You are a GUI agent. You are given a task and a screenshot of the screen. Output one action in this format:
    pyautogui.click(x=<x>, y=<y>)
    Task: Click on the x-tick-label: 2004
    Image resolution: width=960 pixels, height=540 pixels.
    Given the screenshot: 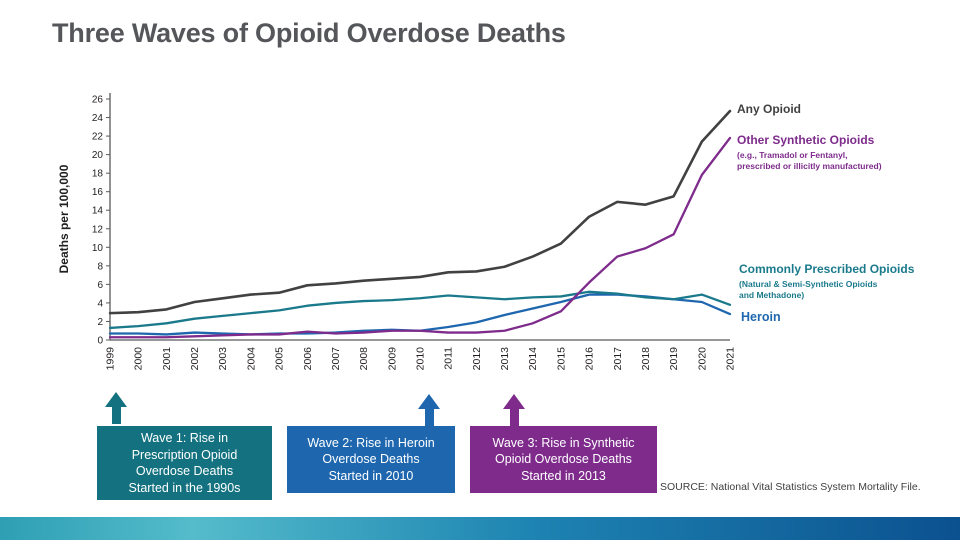 What is the action you would take?
    pyautogui.click(x=251, y=359)
    